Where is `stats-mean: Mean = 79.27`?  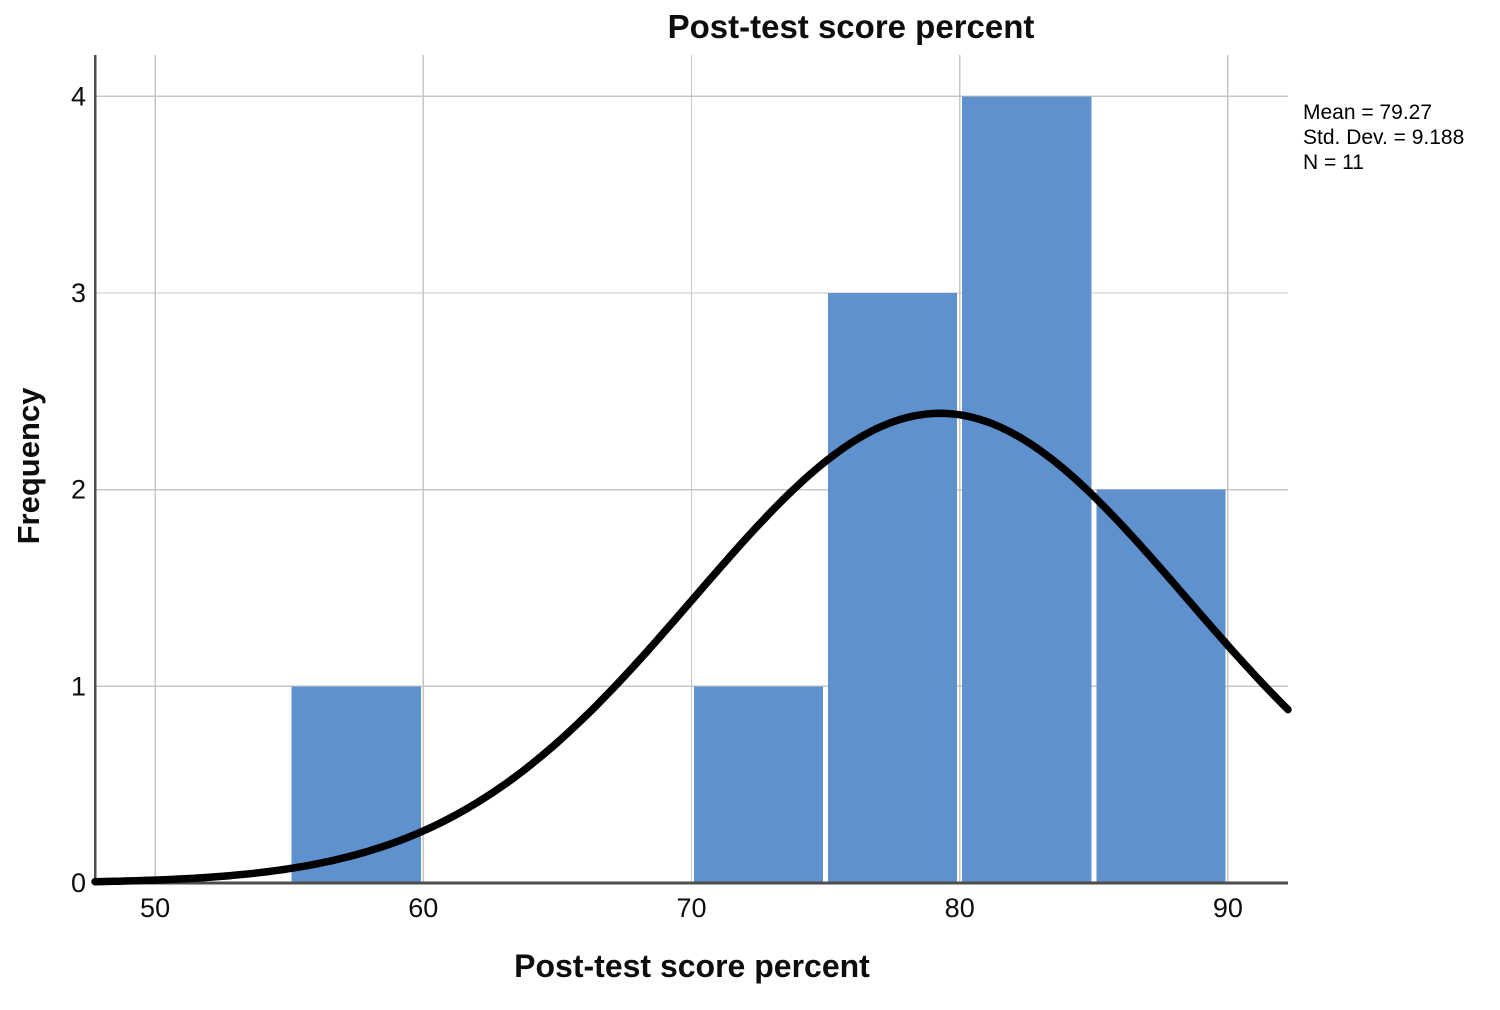
stats-mean: Mean = 79.27 is located at coordinates (1368, 112).